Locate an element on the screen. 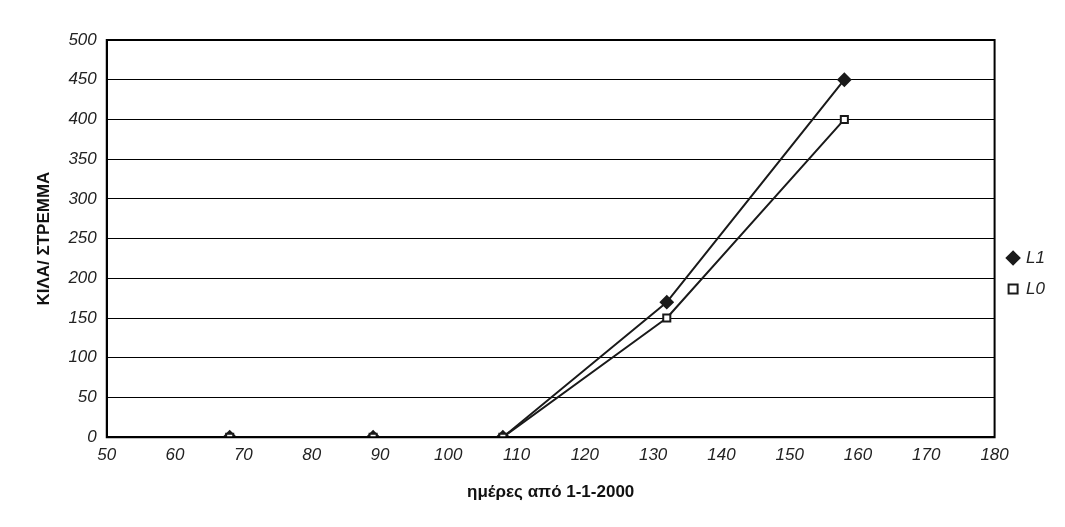 This screenshot has height=527, width=1065. y-tick-label: 50 is located at coordinates (87, 397).